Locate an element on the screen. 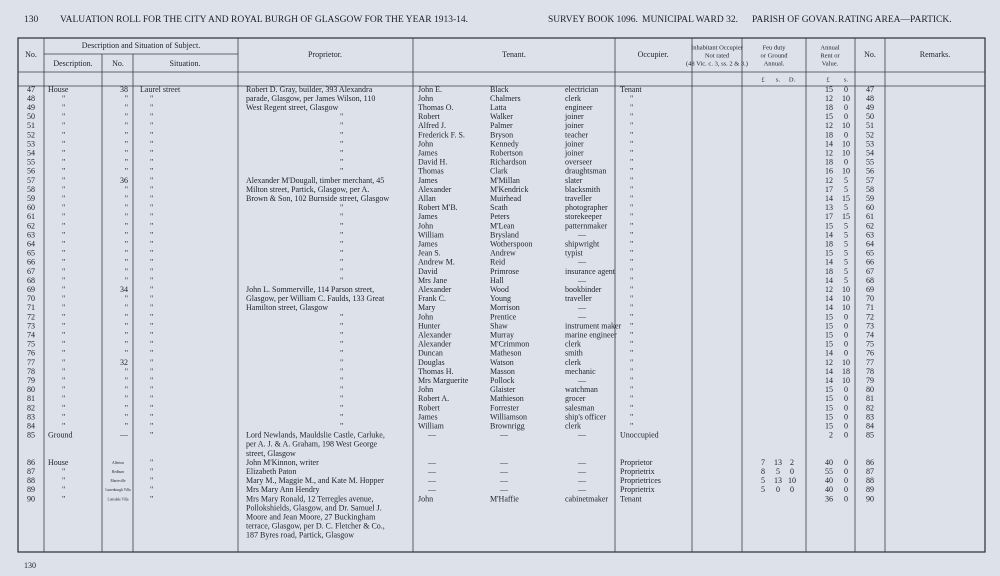 Image resolution: width=1000 pixels, height=576 pixels. occupation: joiner is located at coordinates (574, 153).